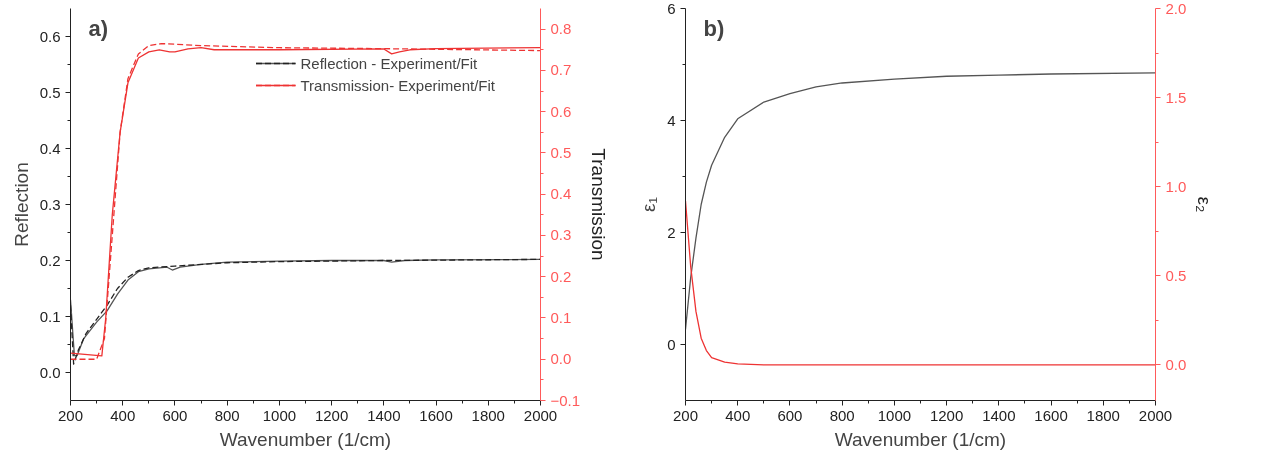 This screenshot has height=473, width=1266. I want to click on y2-tick-label: 2.0, so click(1176, 8).